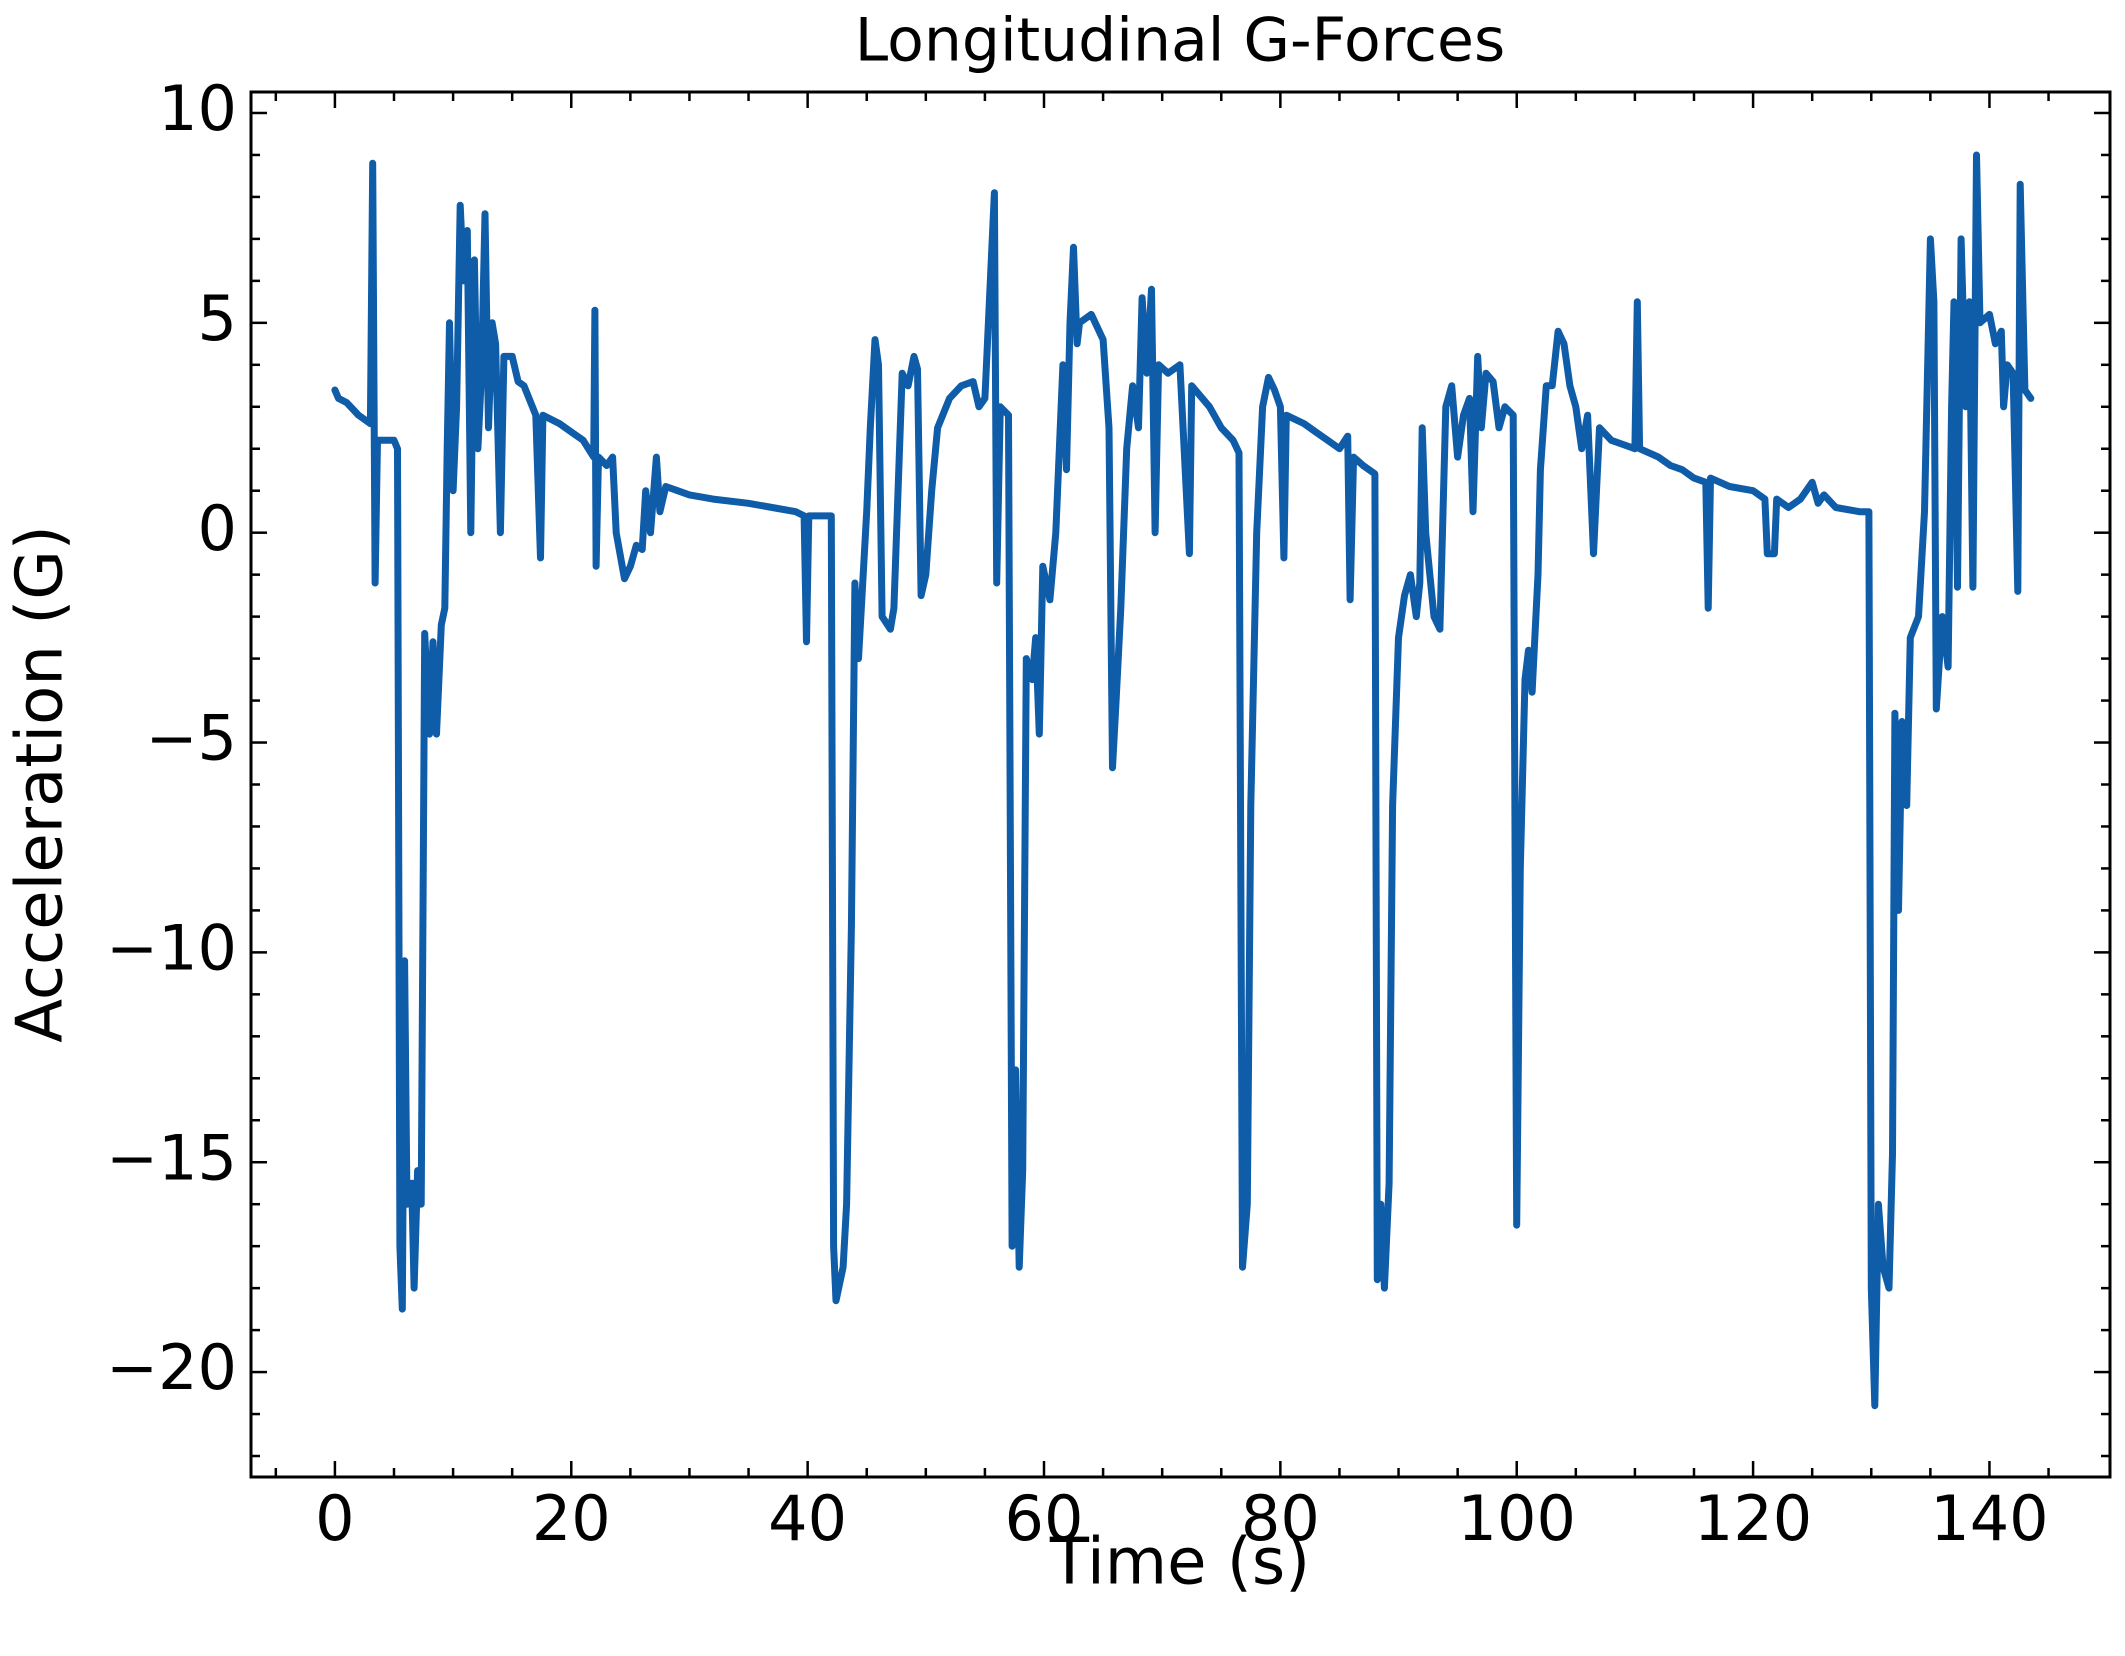  Describe the element at coordinates (197, 108) in the screenshot. I see `y-tick-label: 10` at that location.